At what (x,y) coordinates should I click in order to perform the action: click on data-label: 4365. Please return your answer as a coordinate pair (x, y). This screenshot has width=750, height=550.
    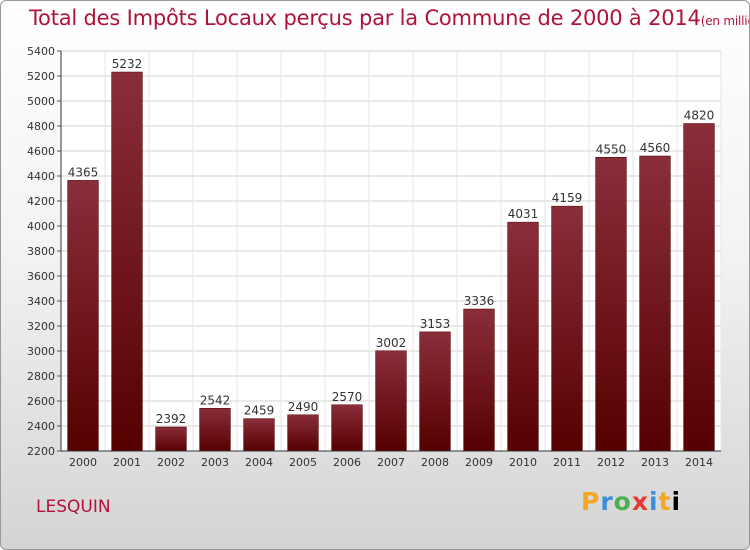
    Looking at the image, I should click on (83, 172).